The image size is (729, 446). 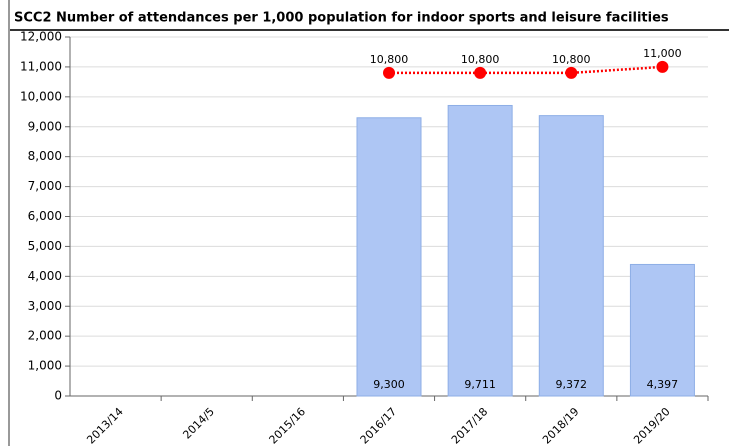 What do you see at coordinates (45, 336) in the screenshot?
I see `y-tick-label: 2,000` at bounding box center [45, 336].